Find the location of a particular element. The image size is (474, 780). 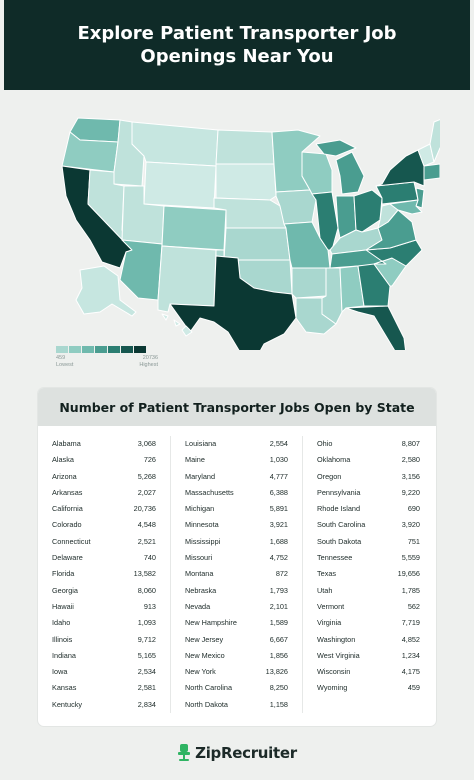

state-alabama is located at coordinates (352, 289).